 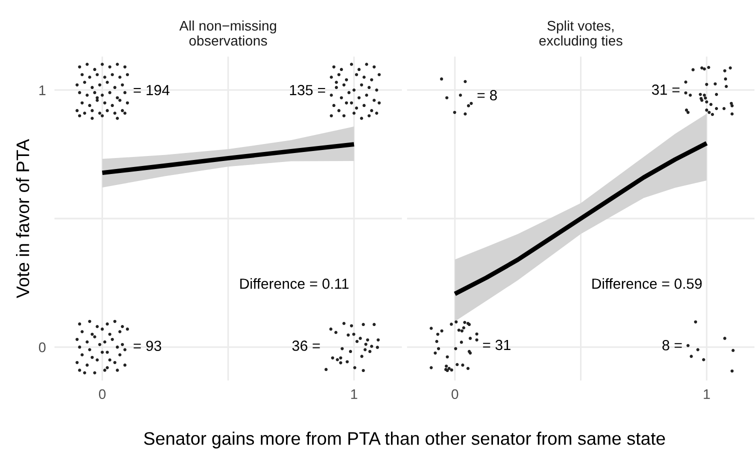 What do you see at coordinates (455, 394) in the screenshot?
I see `x-tick-label: 0` at bounding box center [455, 394].